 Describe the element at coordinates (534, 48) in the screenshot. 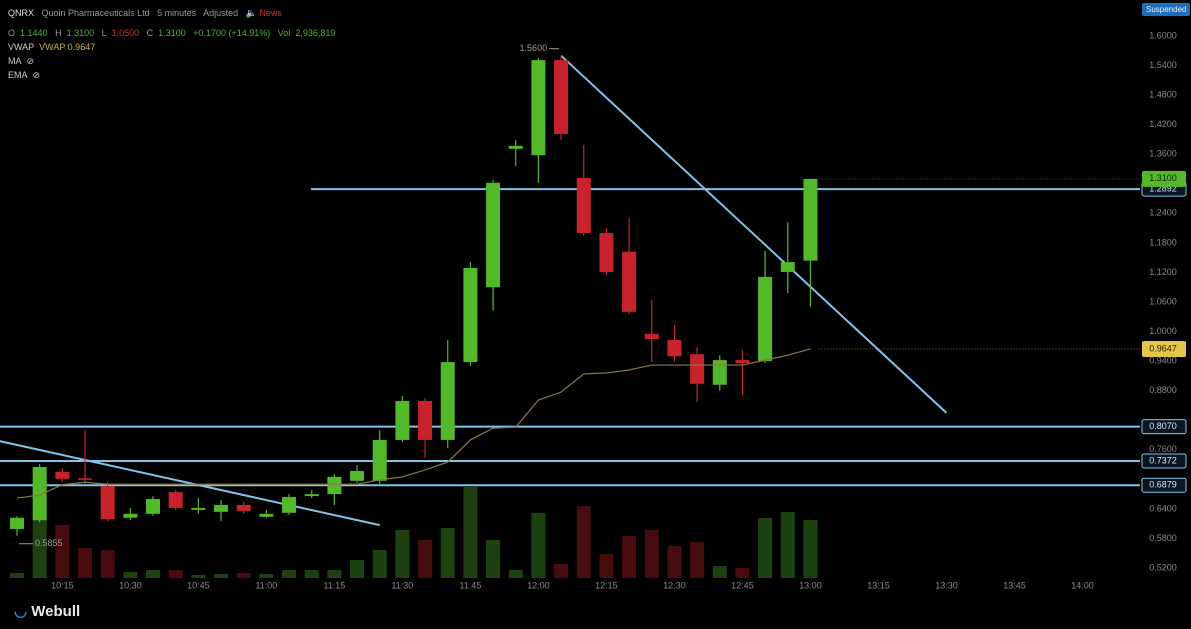

I see `high-annotation: 1.5600` at that location.